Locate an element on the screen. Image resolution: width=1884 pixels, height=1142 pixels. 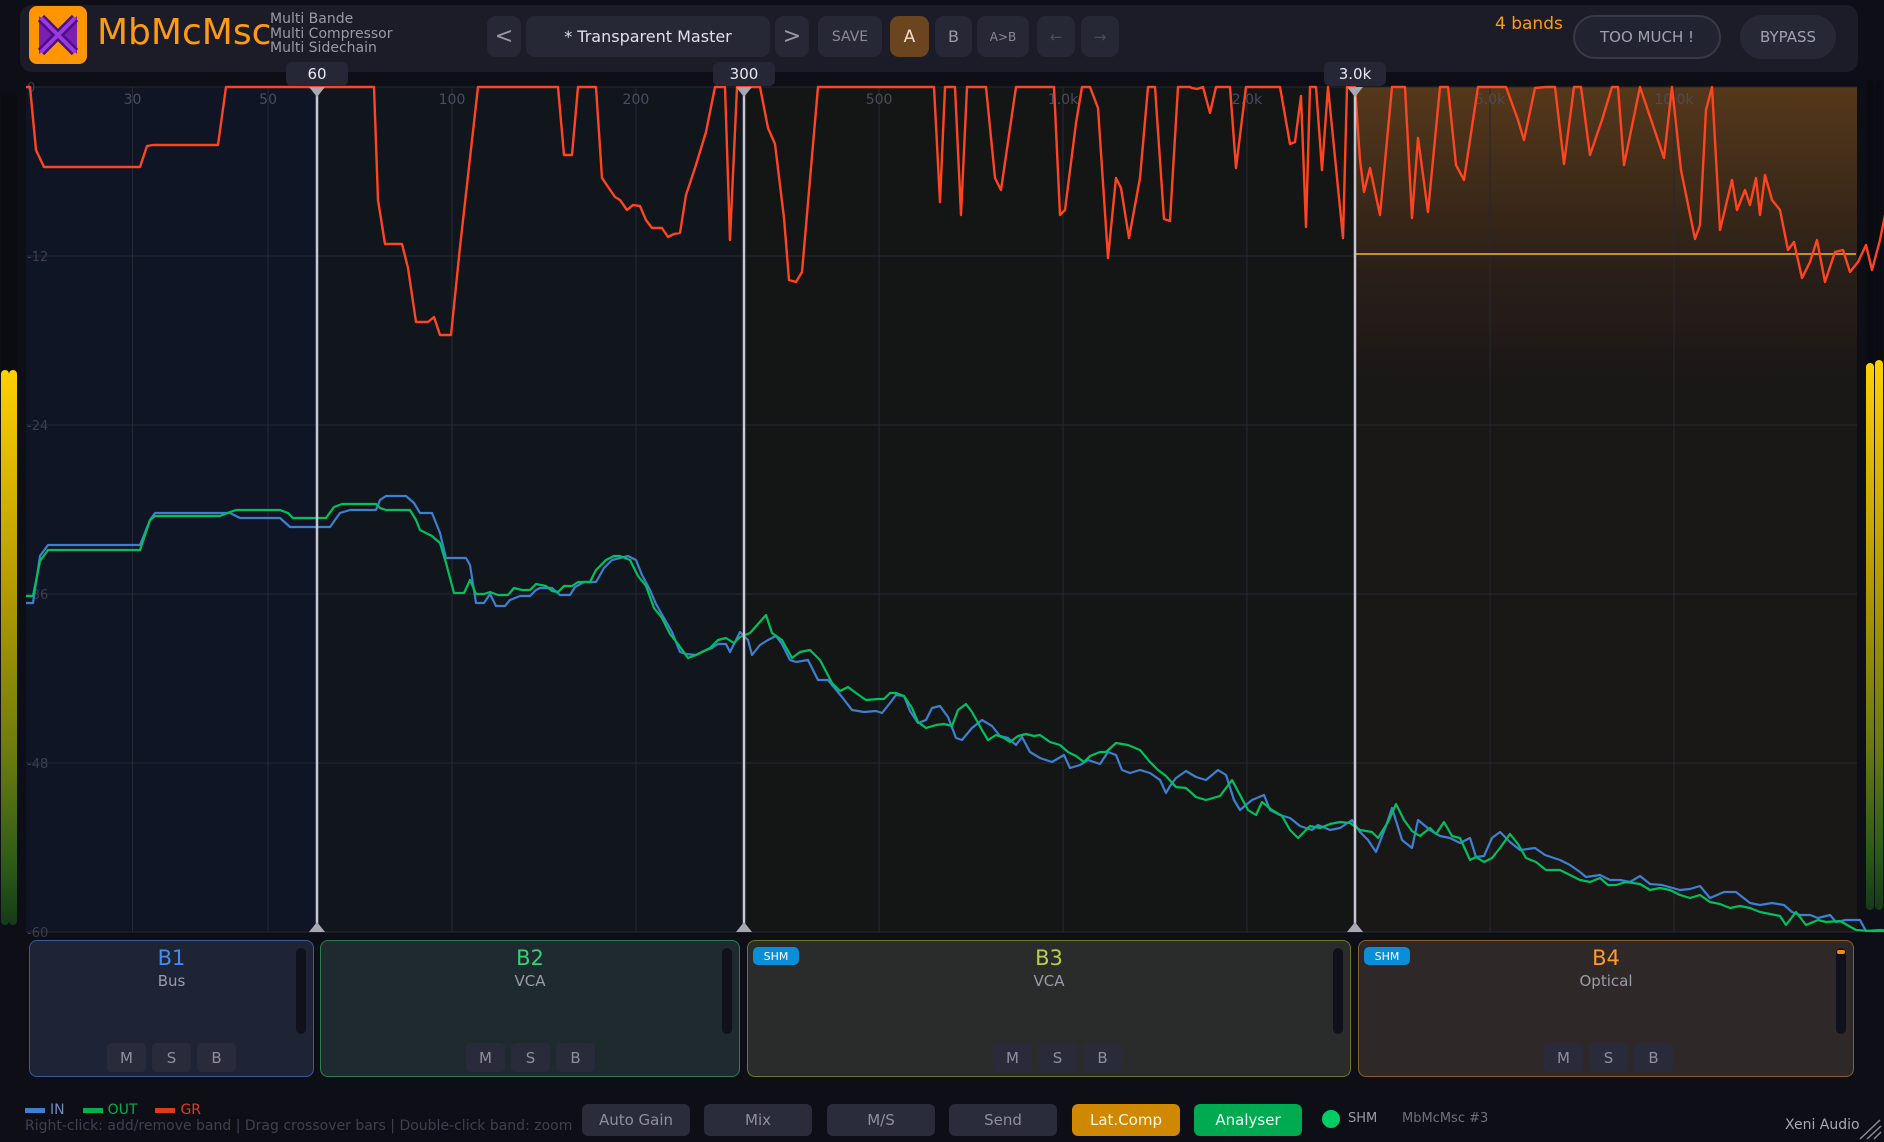
legend-item-out: OUT is located at coordinates (109, 1110).